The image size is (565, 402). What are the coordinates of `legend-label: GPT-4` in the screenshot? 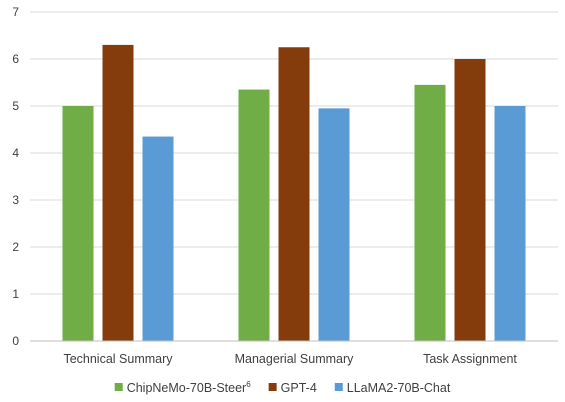 It's located at (299, 388).